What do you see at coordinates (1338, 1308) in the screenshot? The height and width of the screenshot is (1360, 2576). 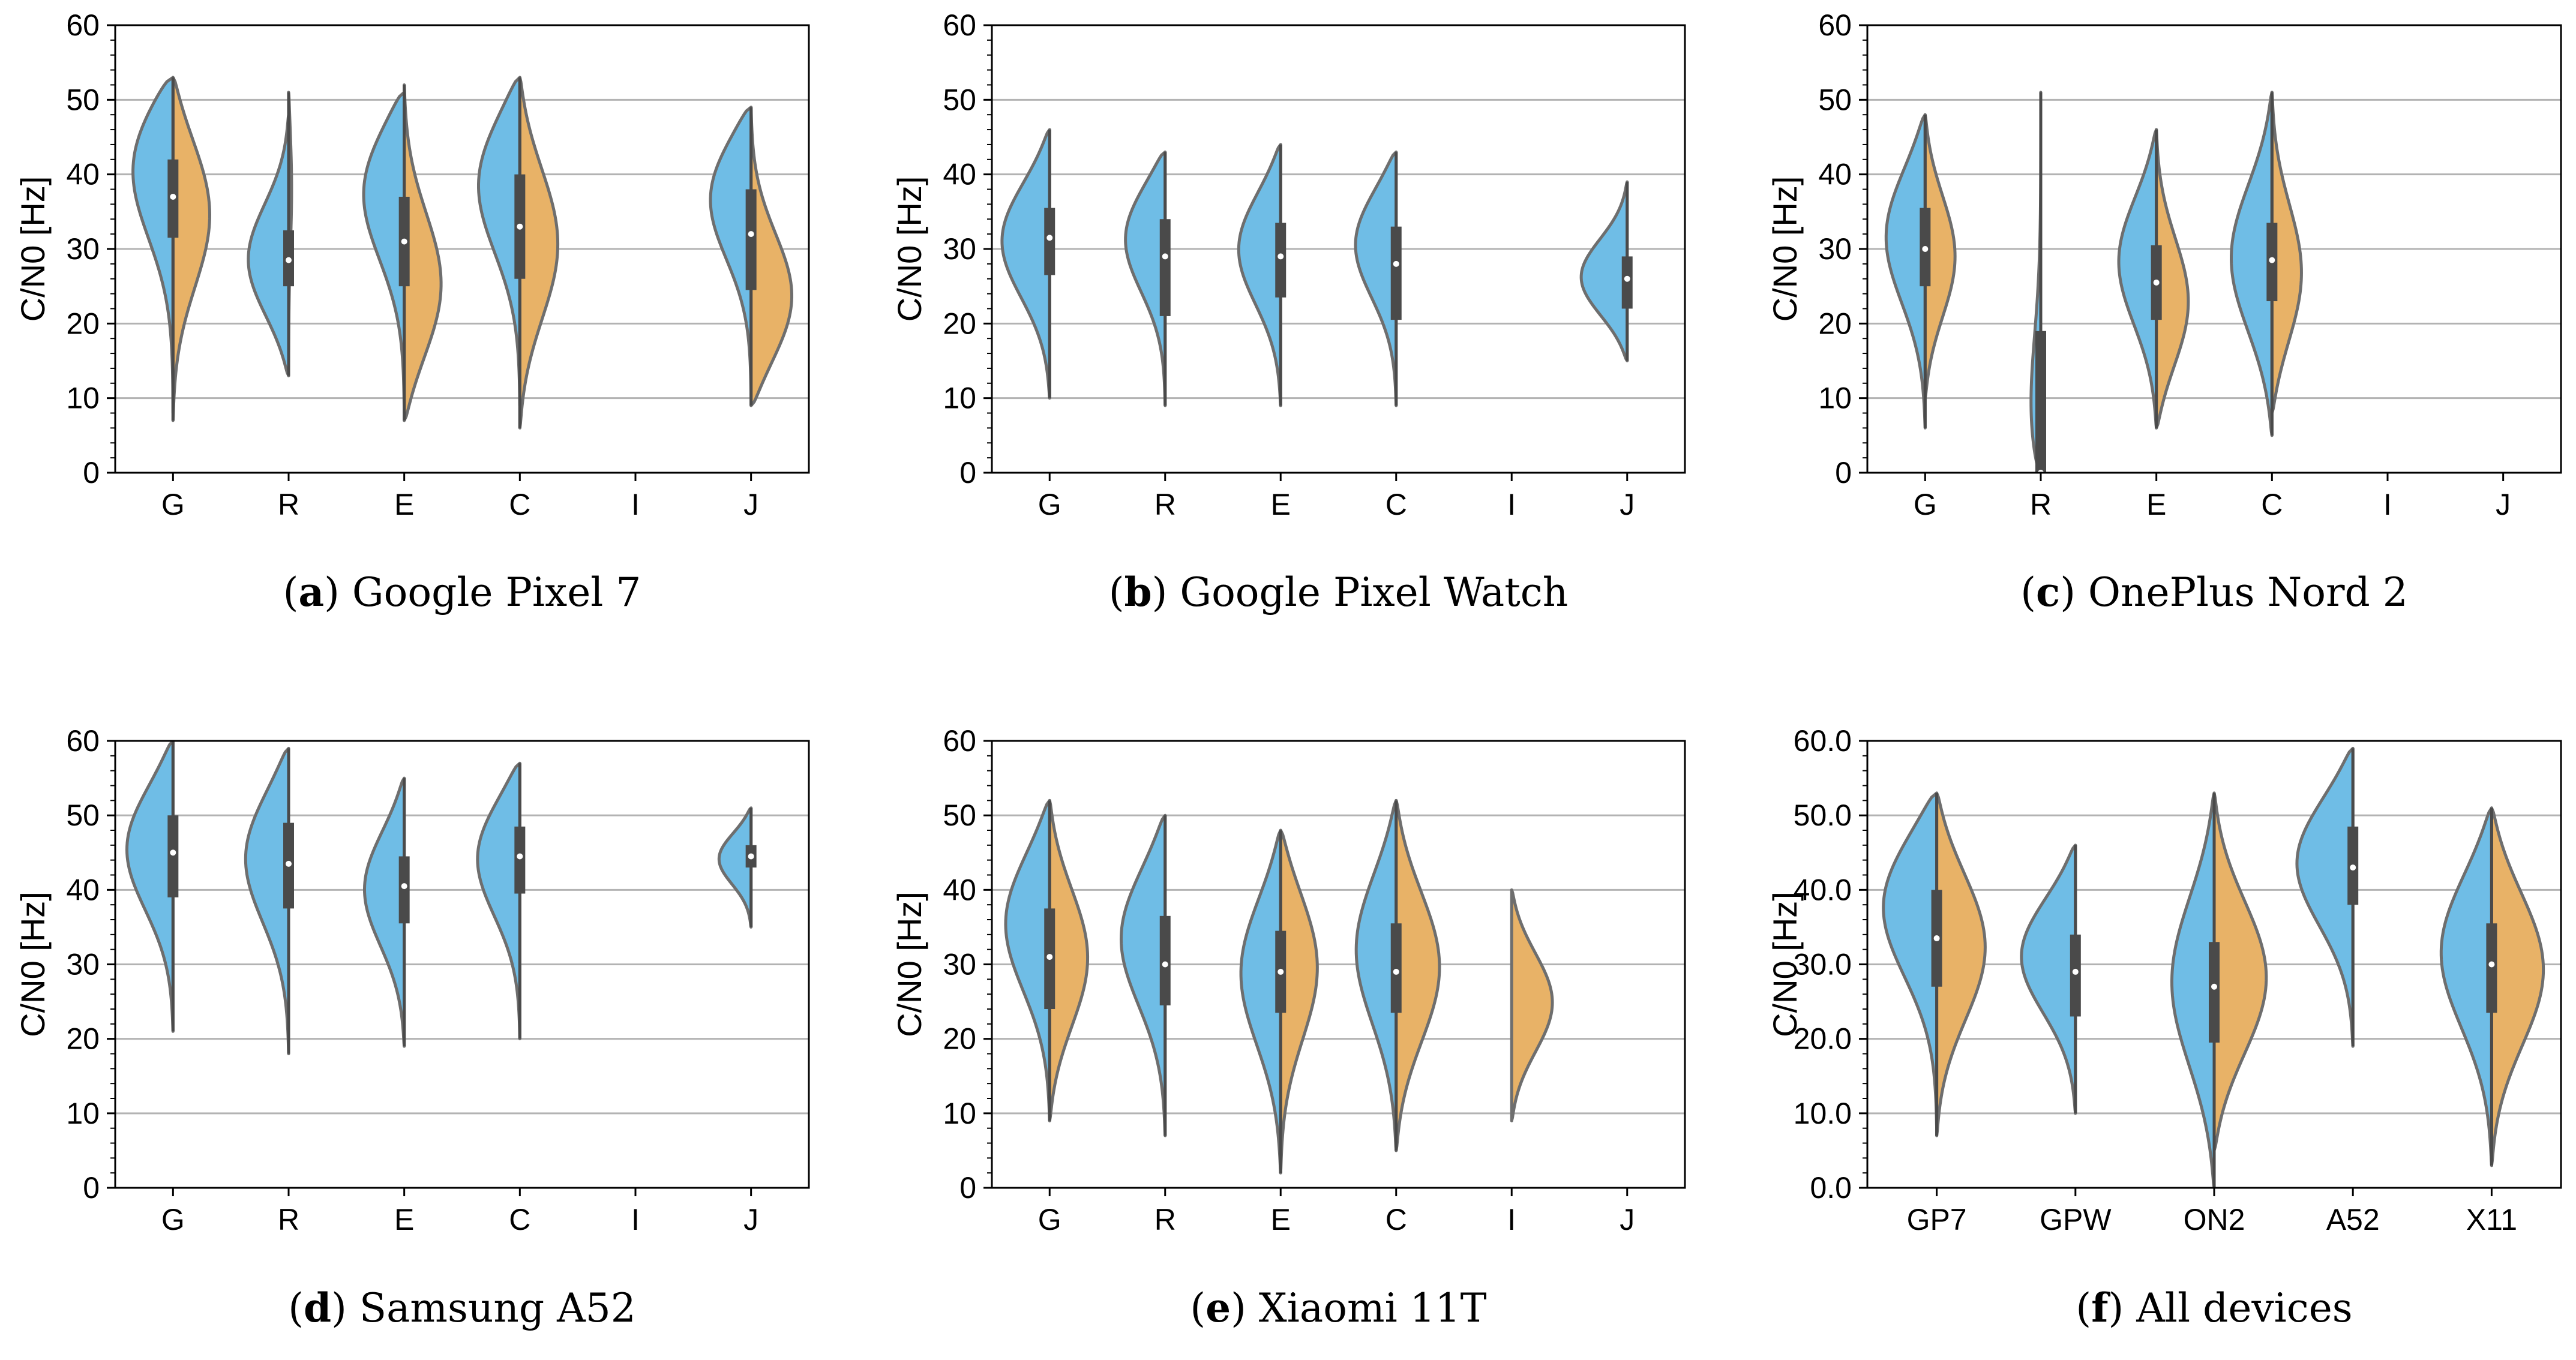 I see `panel-caption: (e) Xiaomi 11T` at bounding box center [1338, 1308].